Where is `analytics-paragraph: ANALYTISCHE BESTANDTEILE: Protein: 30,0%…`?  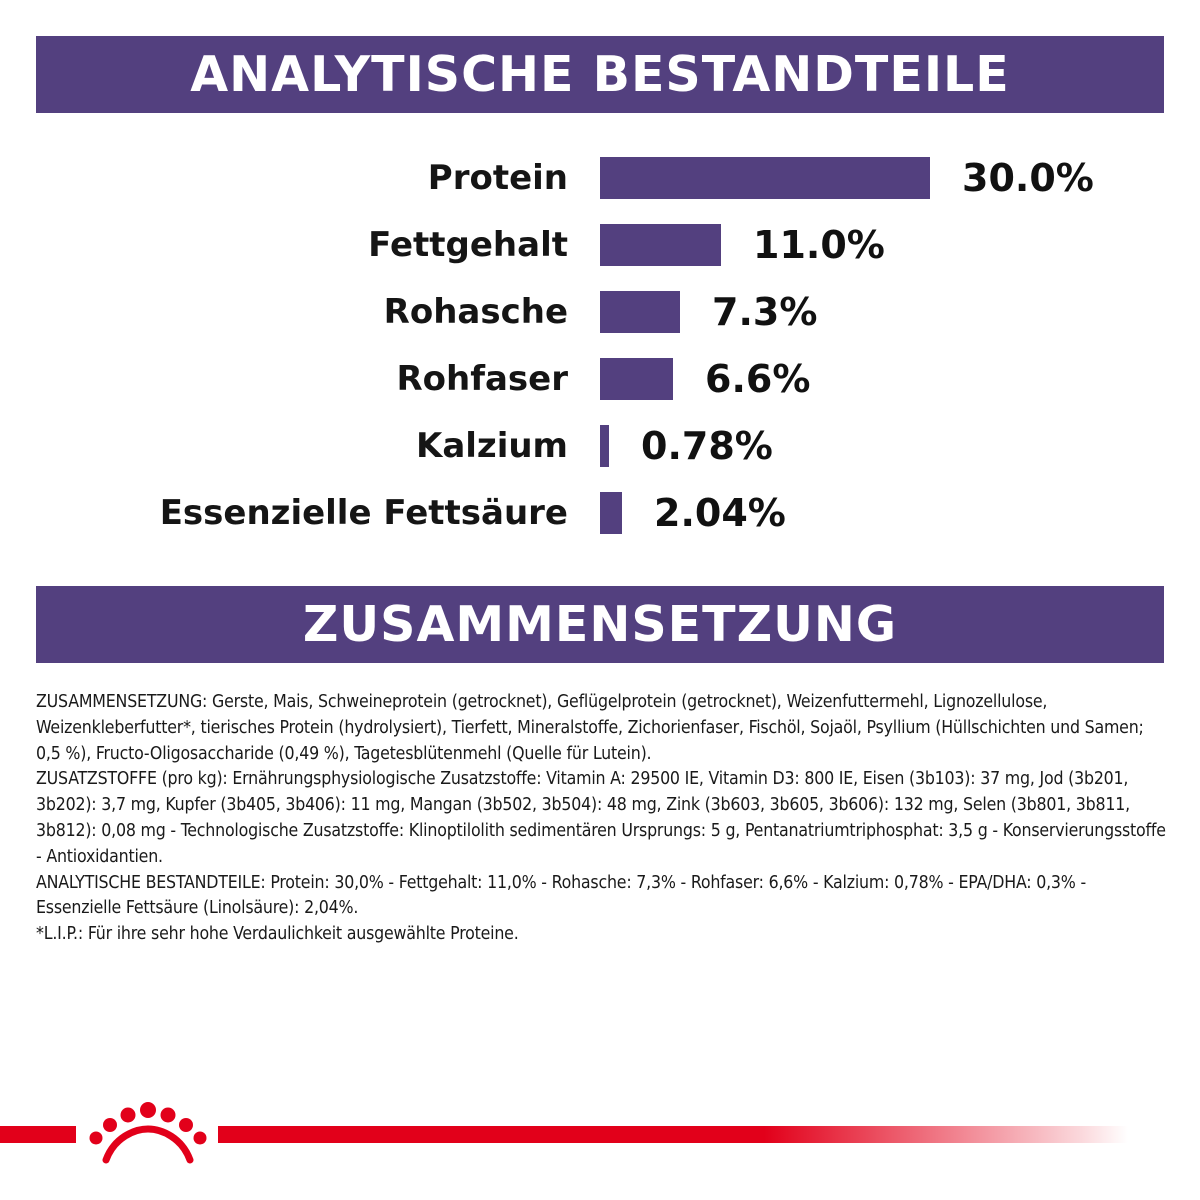
analytics-paragraph: ANALYTISCHE BESTANDTEILE: Protein: 30,0%… is located at coordinates (561, 895).